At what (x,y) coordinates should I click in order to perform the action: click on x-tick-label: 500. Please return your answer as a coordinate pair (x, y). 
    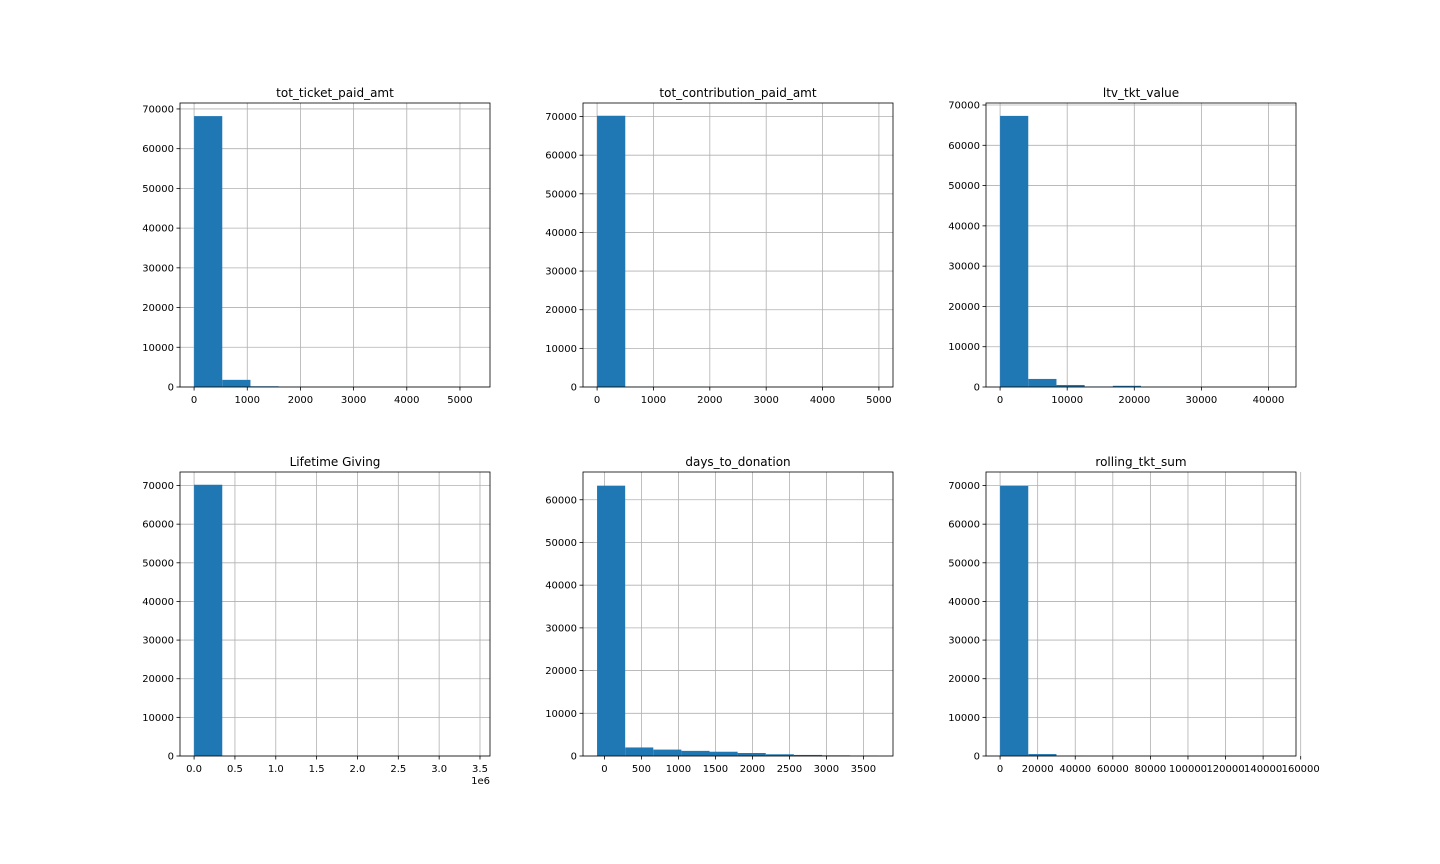
    Looking at the image, I should click on (641, 769).